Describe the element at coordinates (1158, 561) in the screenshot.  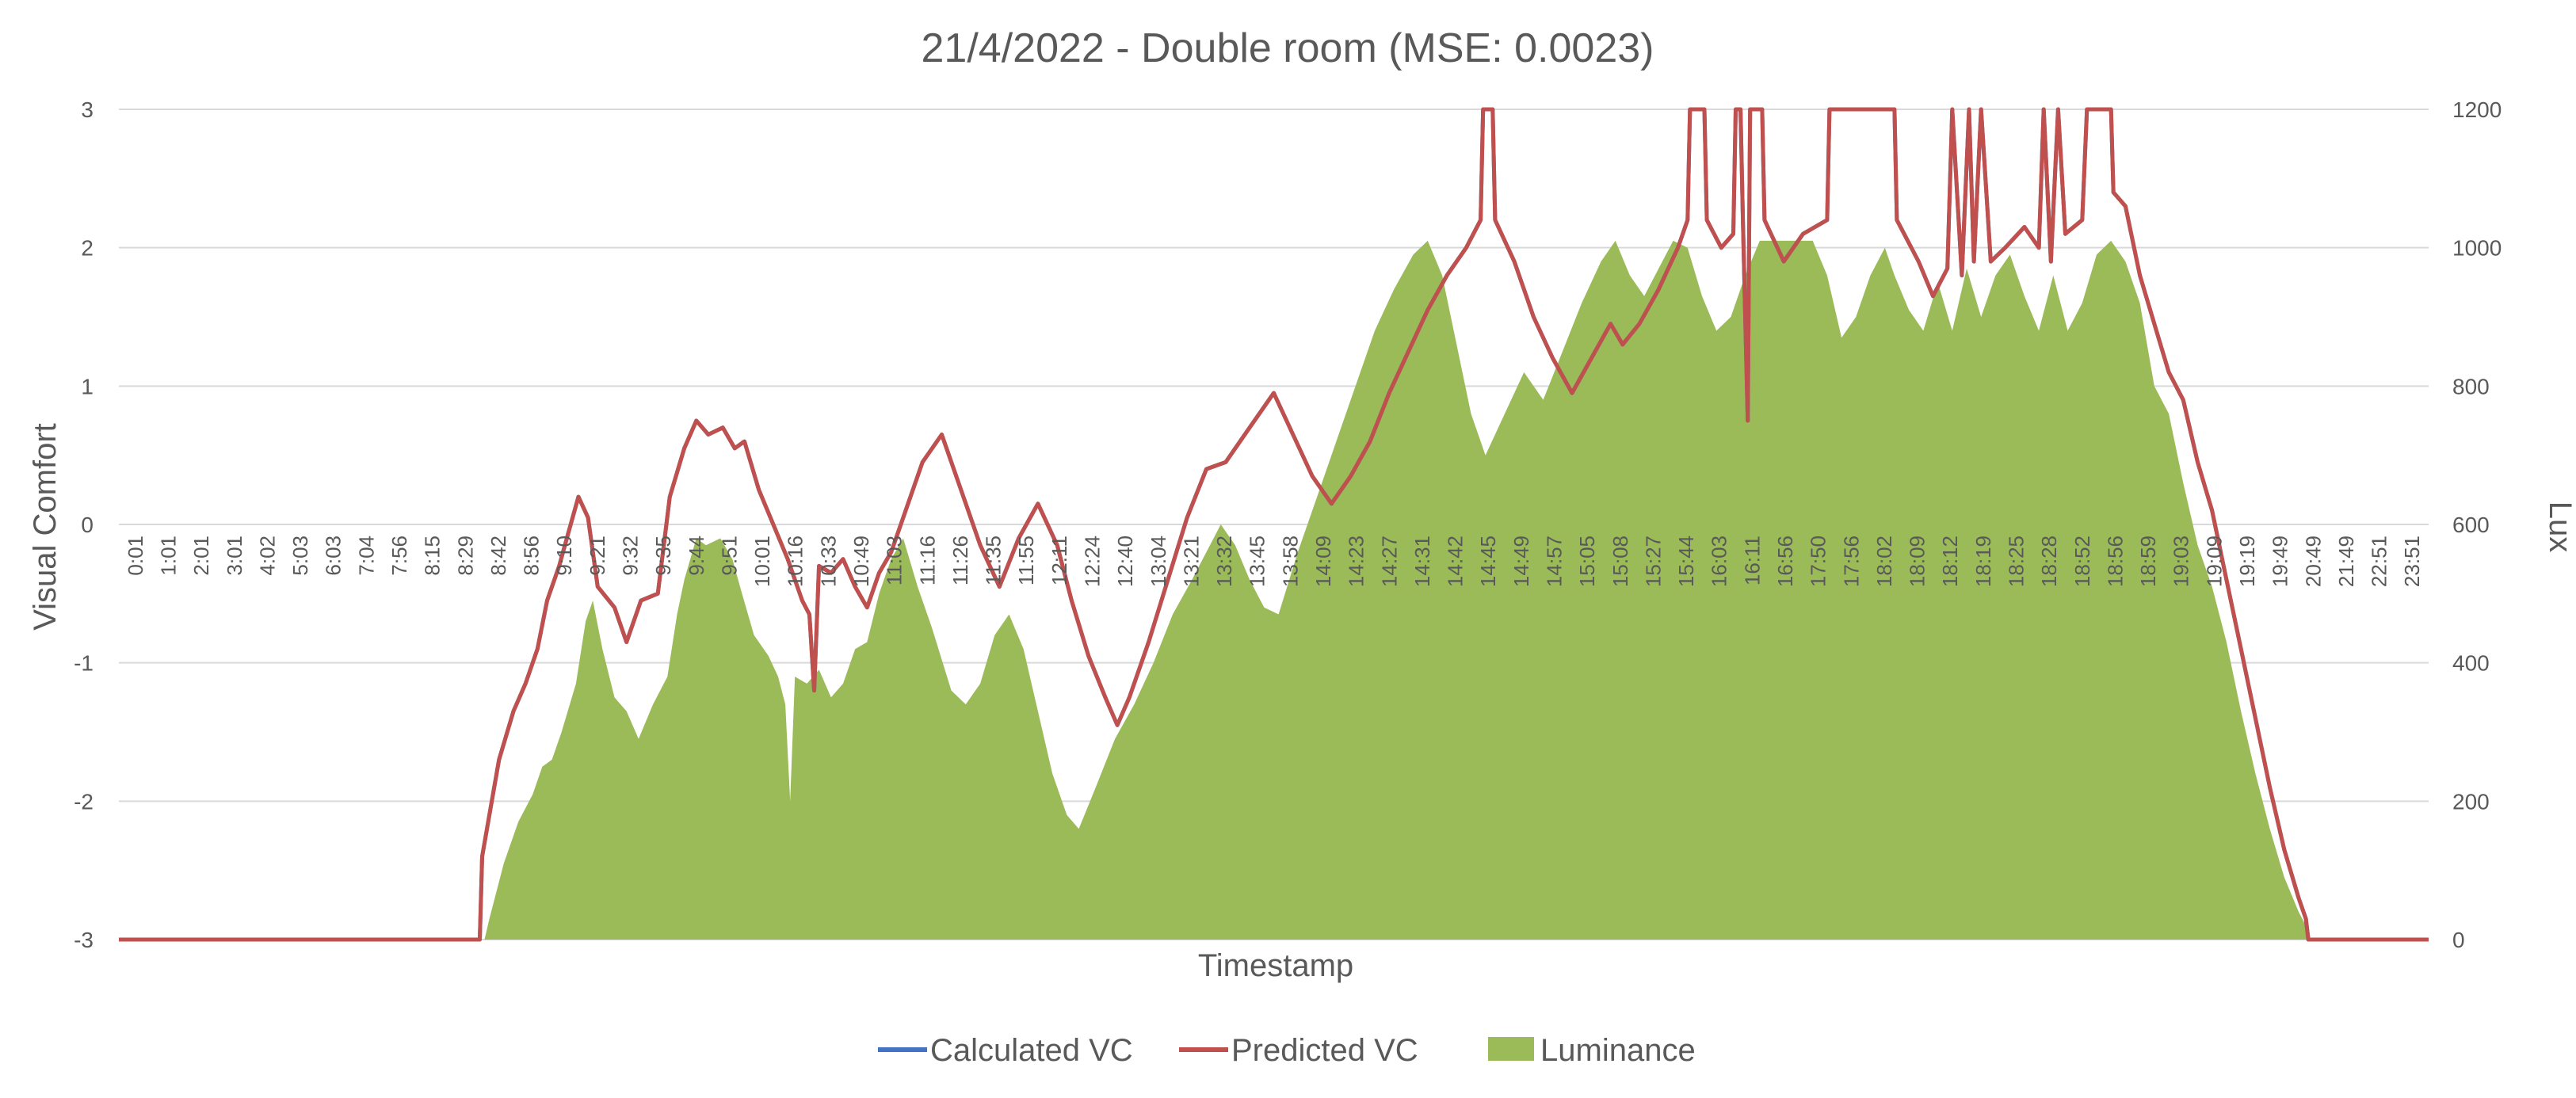
I see `x-tick-label: 13:04` at that location.